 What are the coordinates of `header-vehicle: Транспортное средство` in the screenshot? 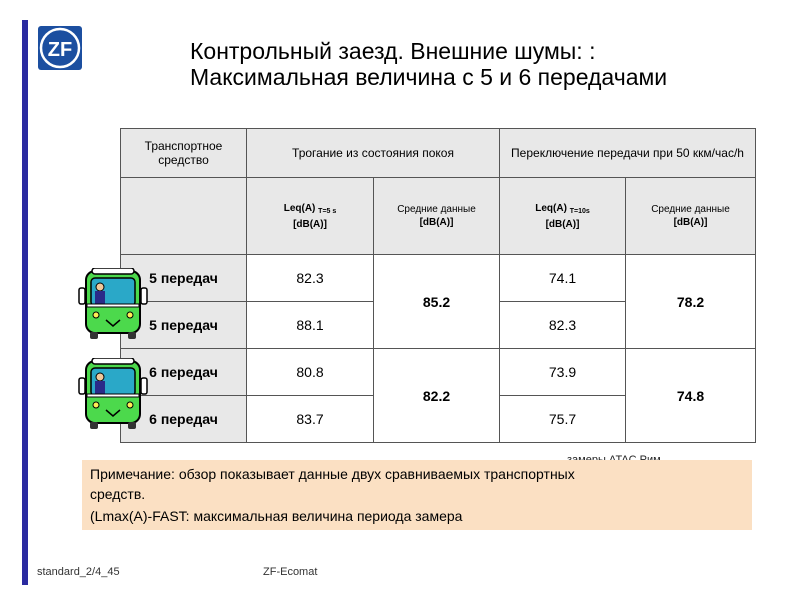 It's located at (183, 153).